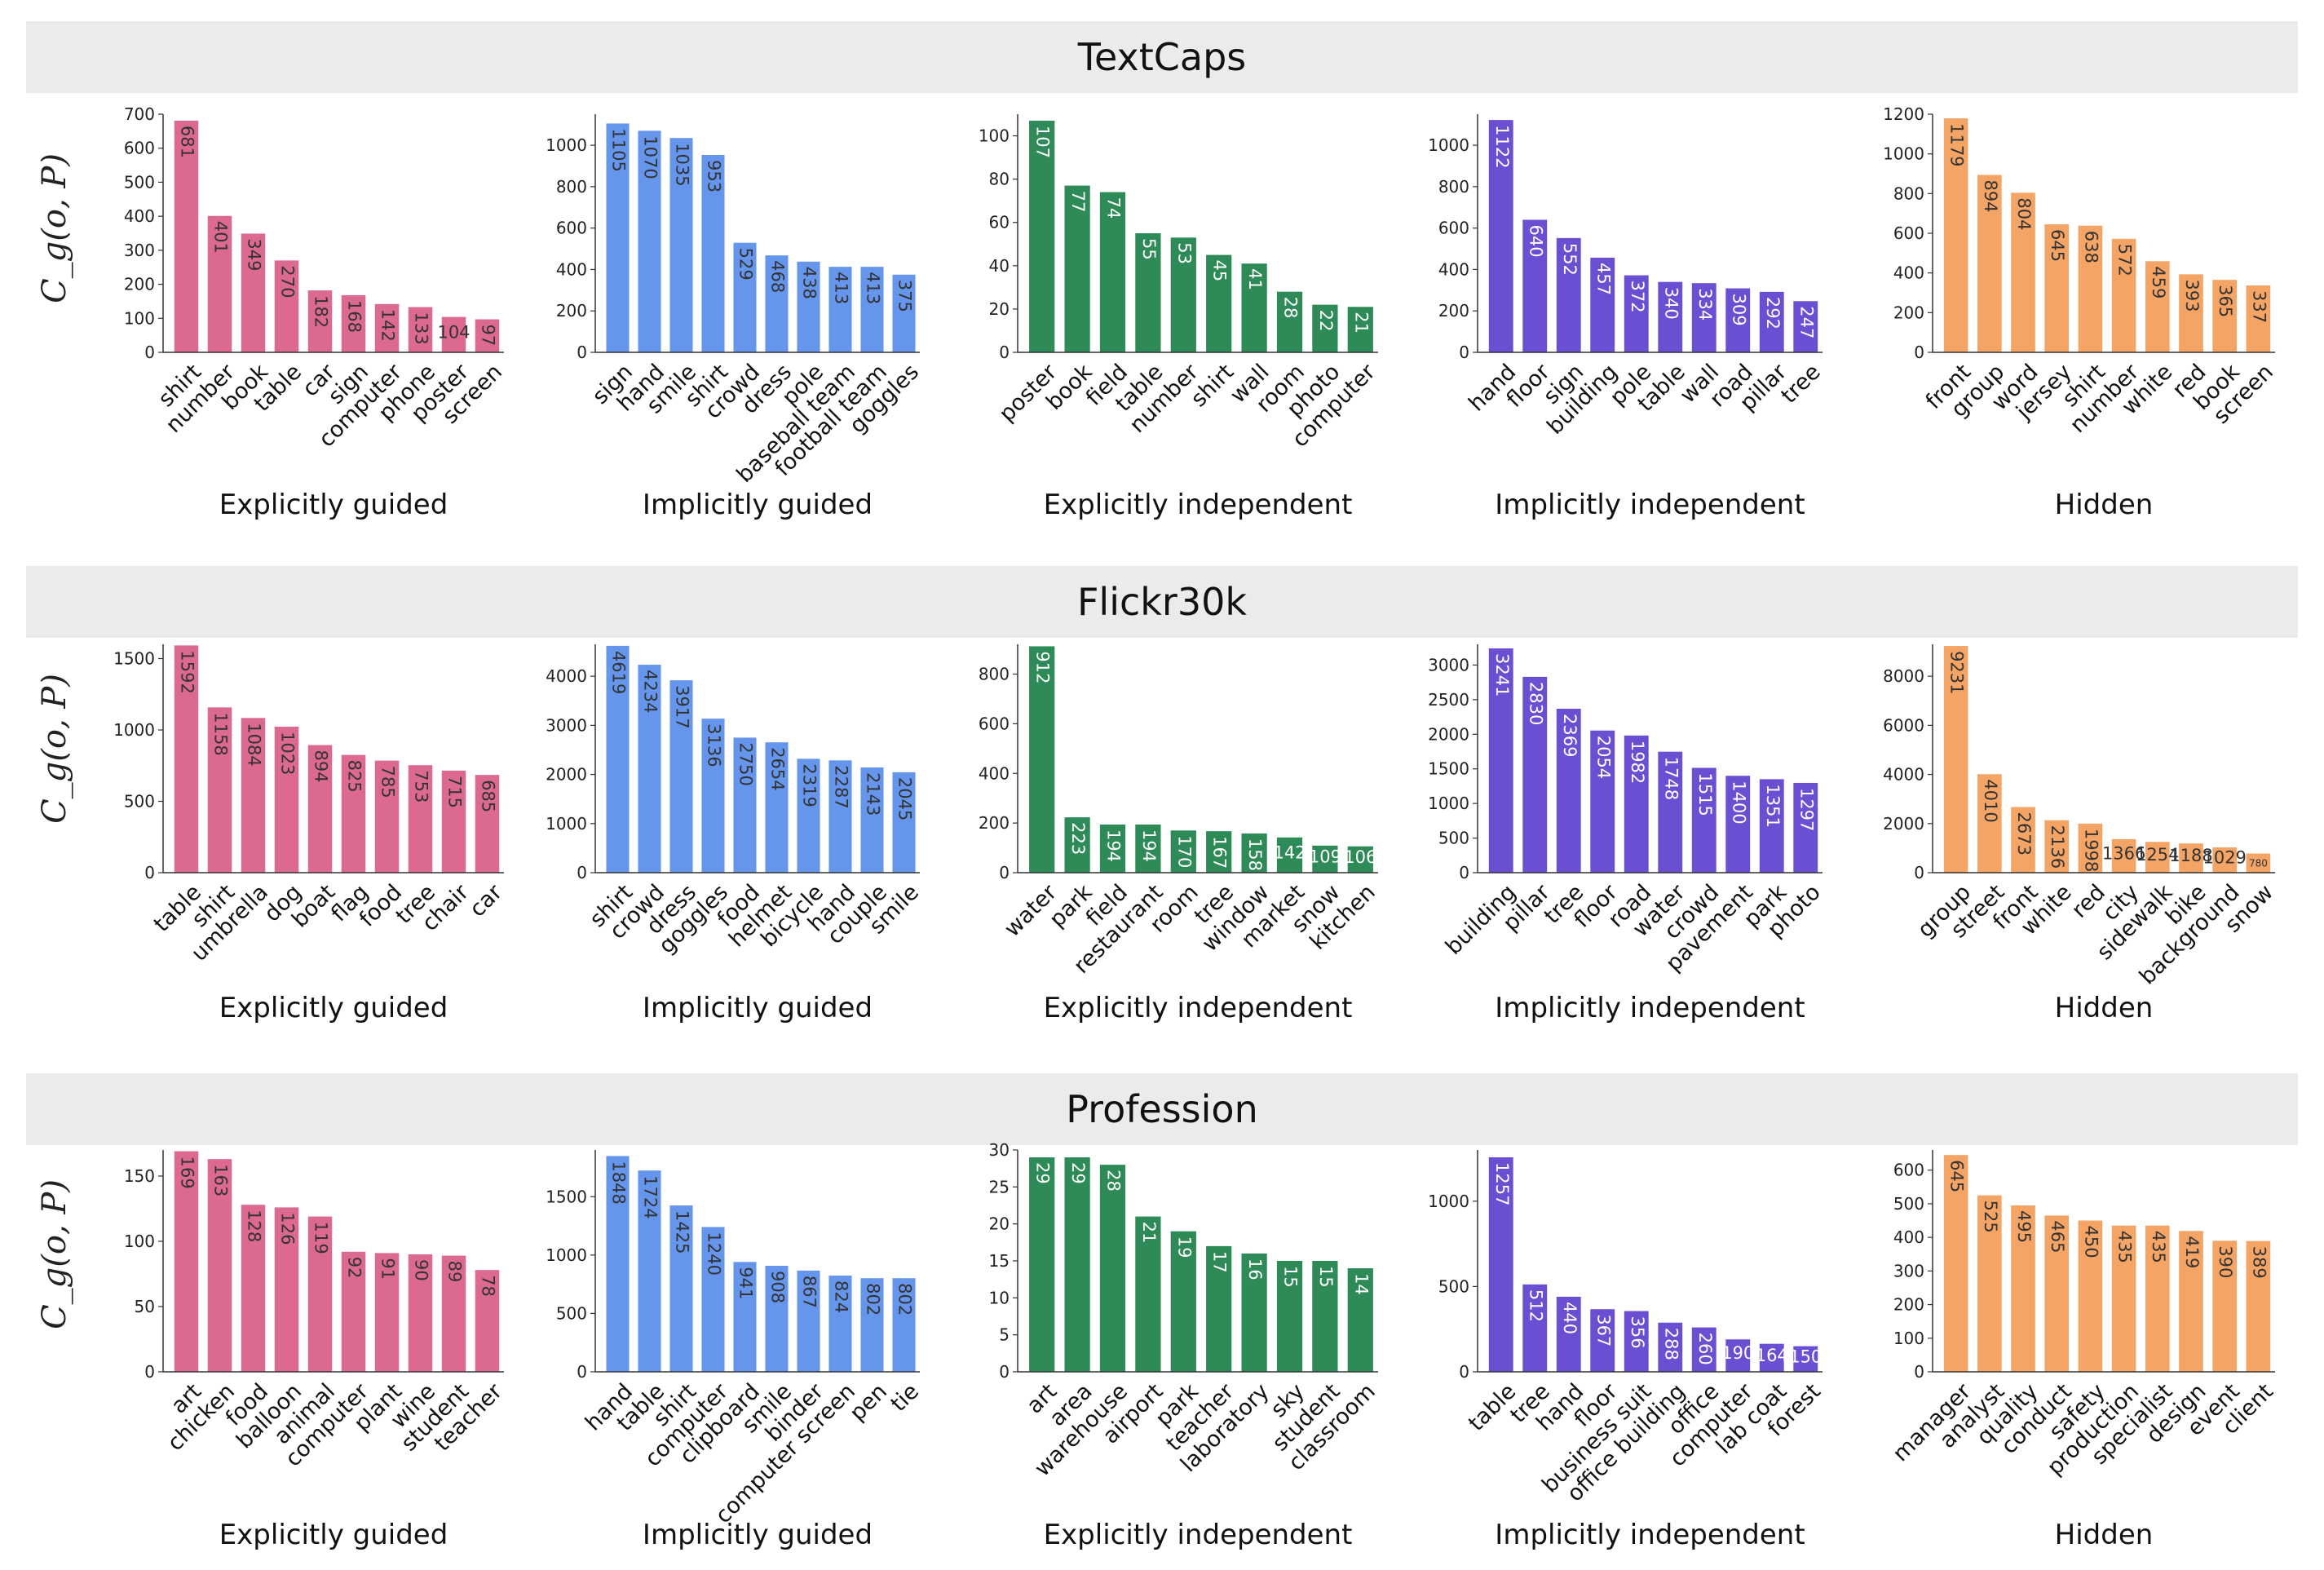 The height and width of the screenshot is (1570, 2324). I want to click on bar-value-label: 1998, so click(2091, 851).